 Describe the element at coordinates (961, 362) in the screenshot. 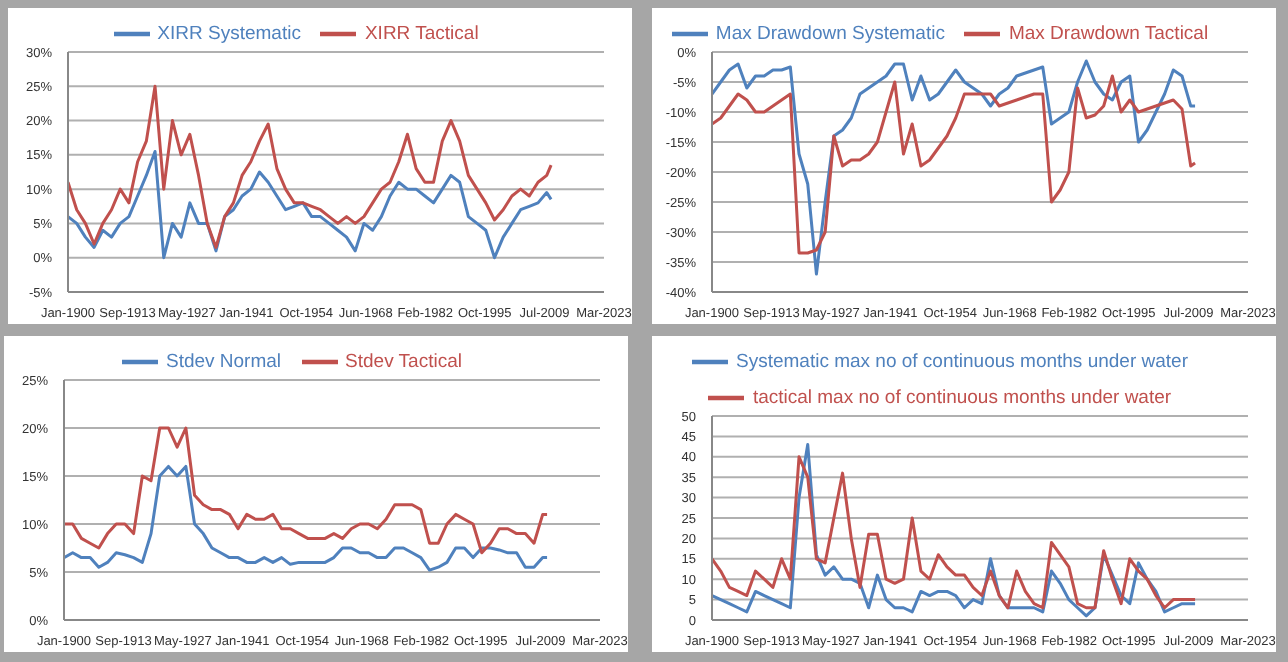

I see `legend-label: Systematic max no of continuous months under water` at that location.